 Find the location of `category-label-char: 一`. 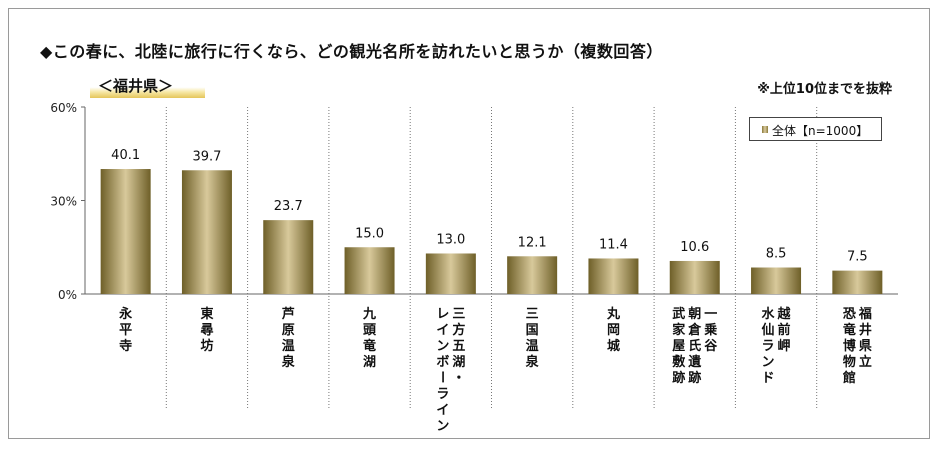

category-label-char: 一 is located at coordinates (710, 314).